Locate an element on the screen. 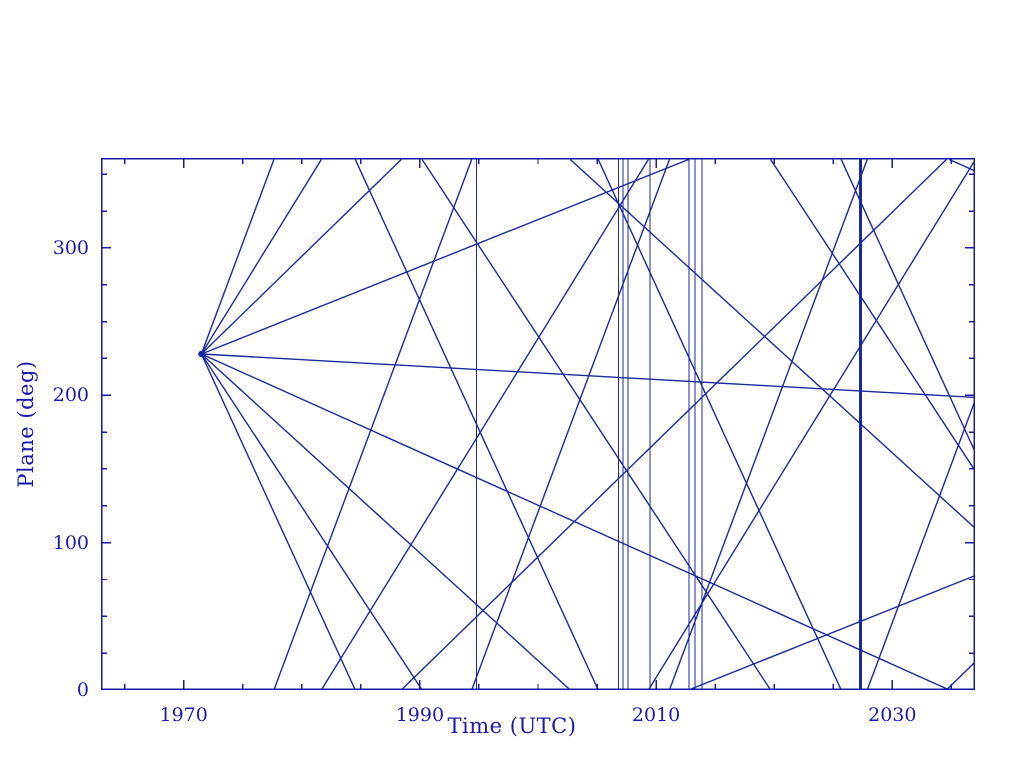 The height and width of the screenshot is (768, 1024). x-tick-label: 2010 is located at coordinates (656, 715).